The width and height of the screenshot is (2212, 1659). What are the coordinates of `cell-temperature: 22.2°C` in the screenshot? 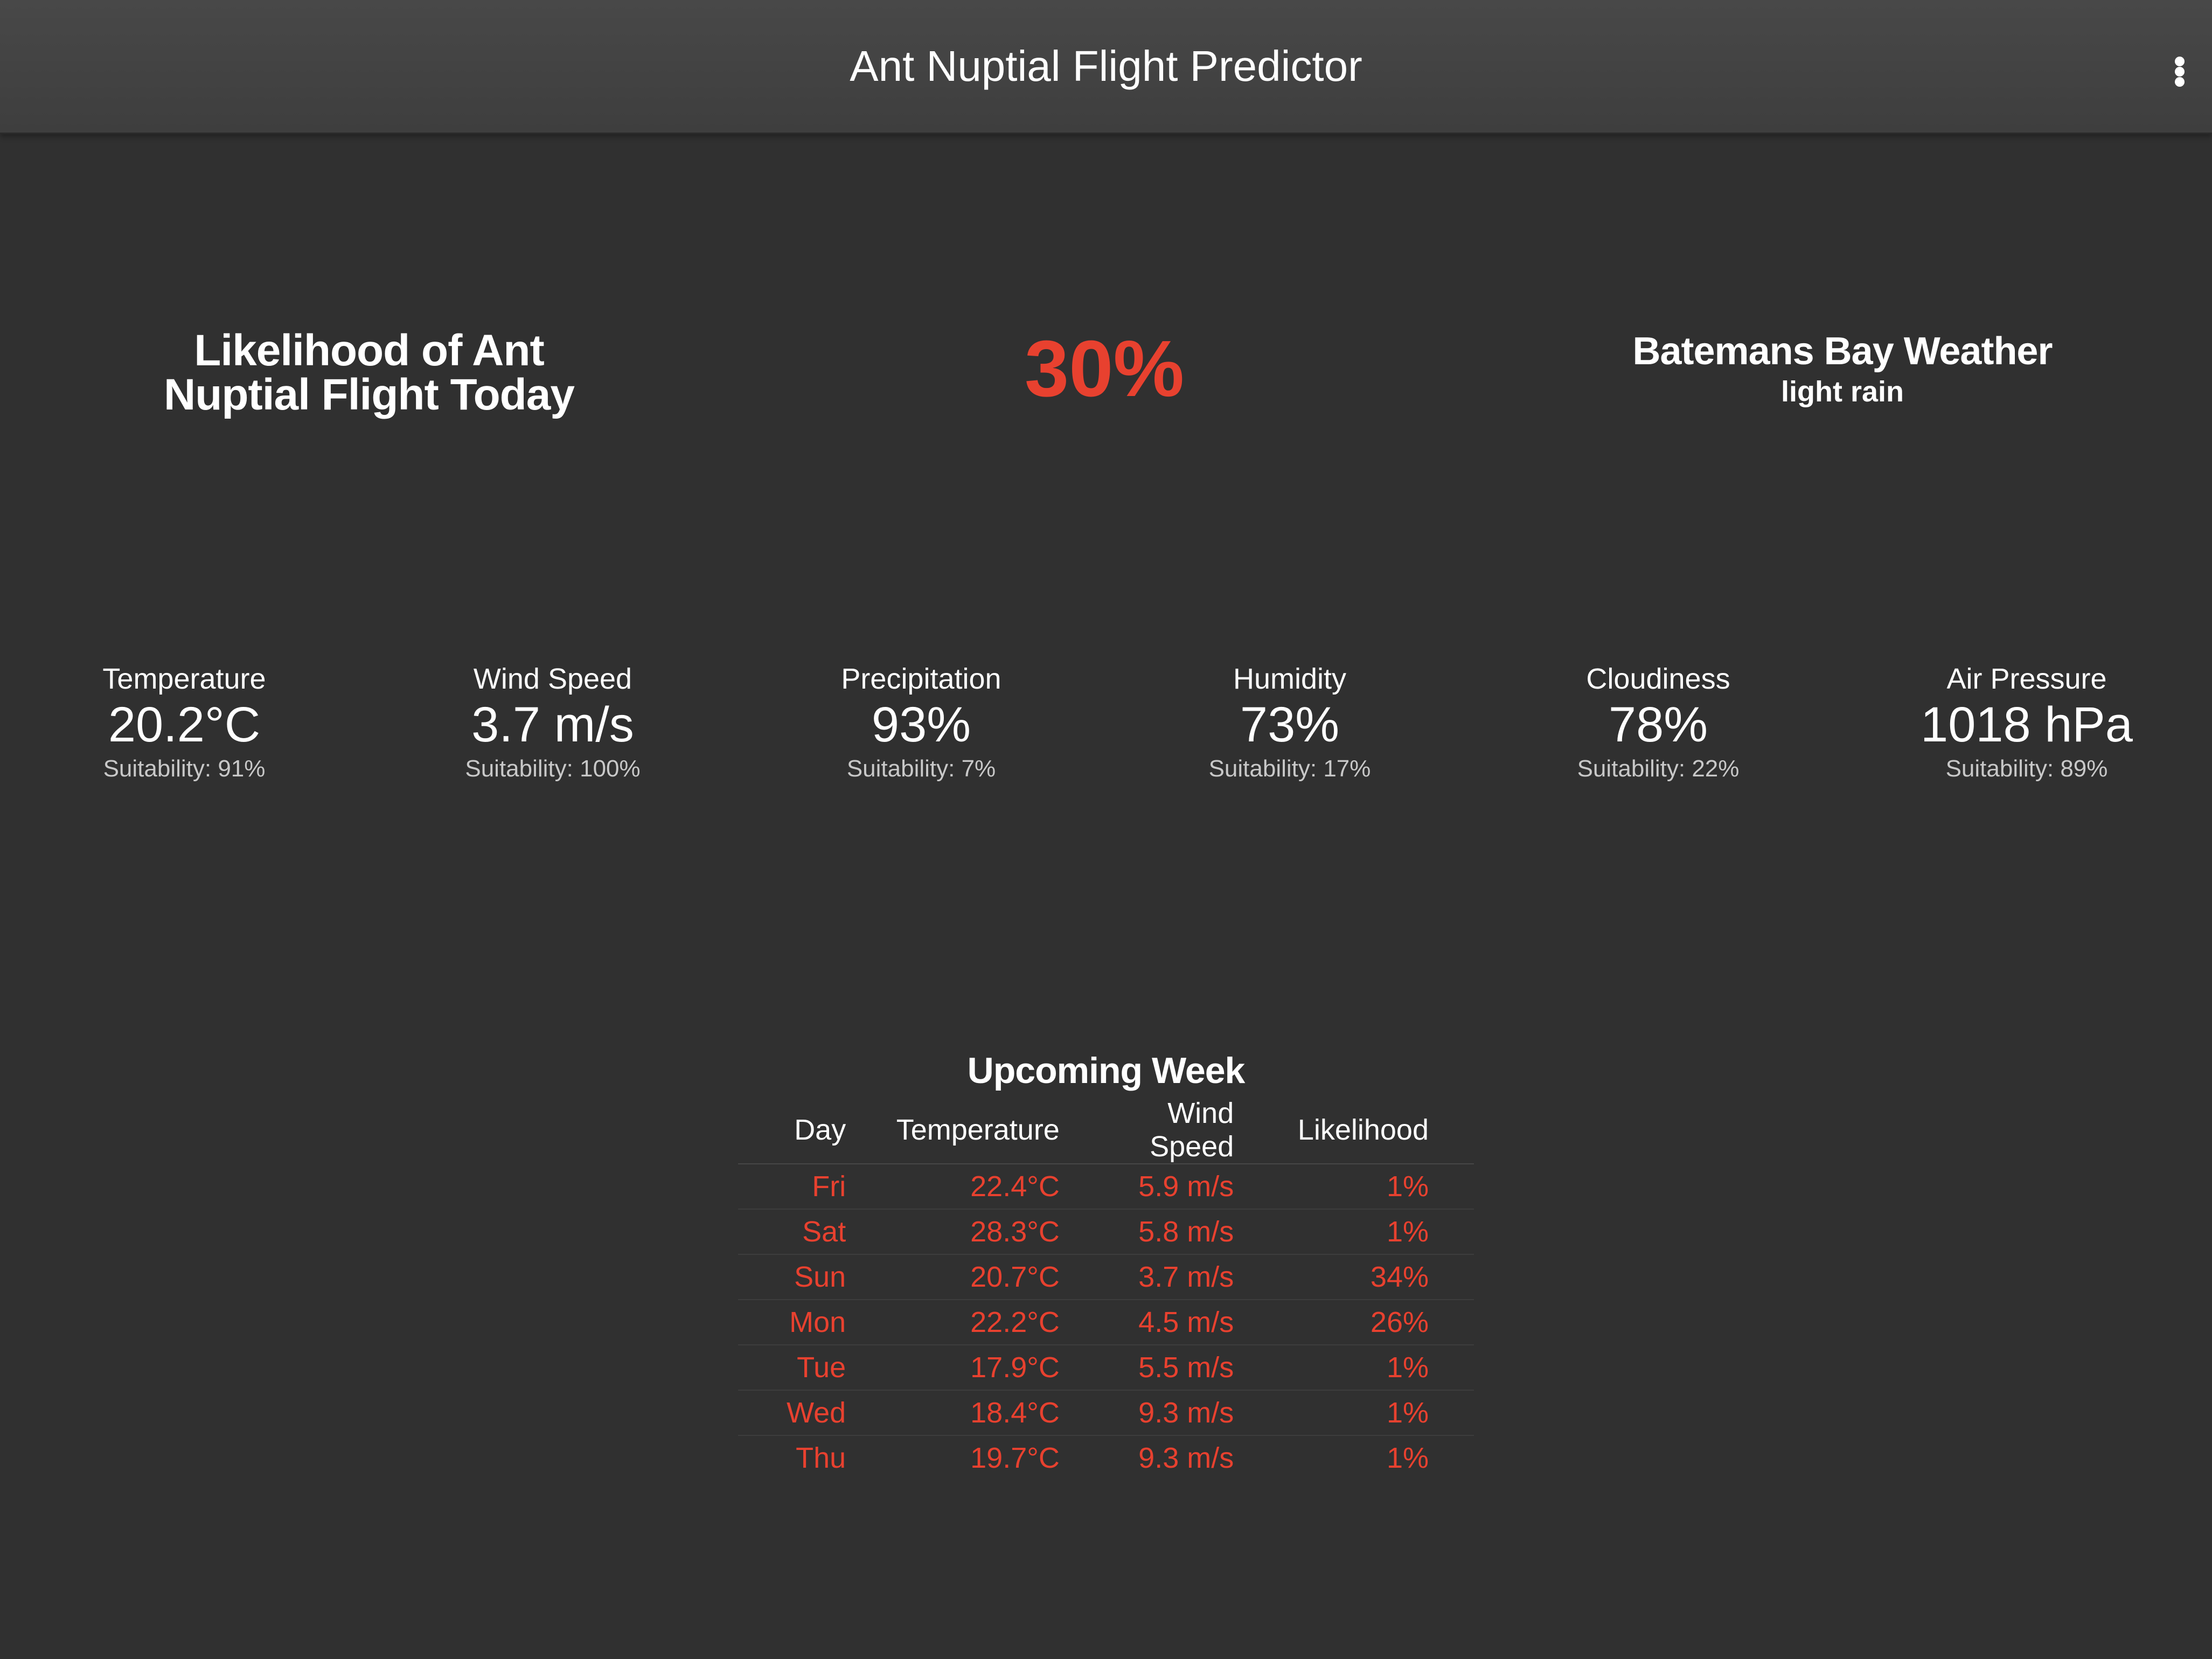 It's located at (974, 1323).